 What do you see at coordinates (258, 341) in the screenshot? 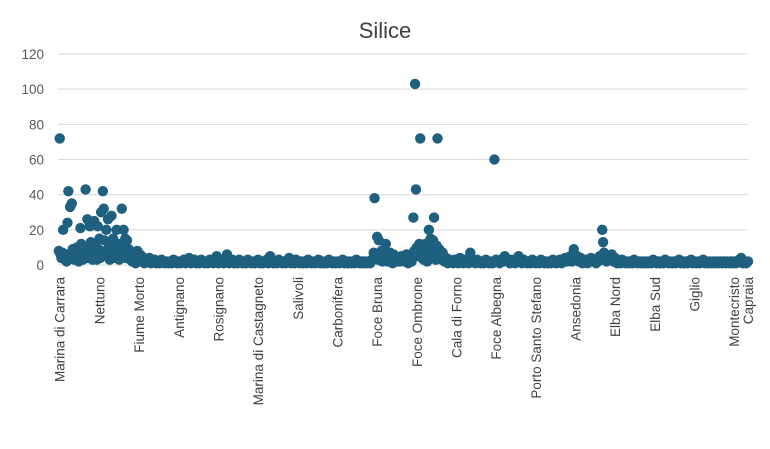
I see `x-category-label-marina-di-castagneto: Marina di Castagneto` at bounding box center [258, 341].